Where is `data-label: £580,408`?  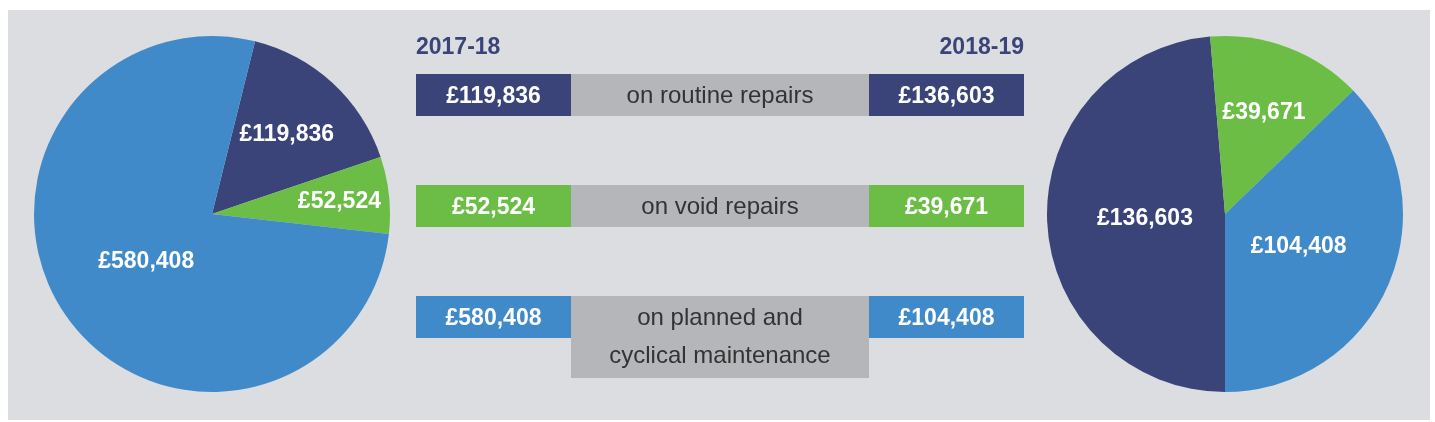
data-label: £580,408 is located at coordinates (146, 259).